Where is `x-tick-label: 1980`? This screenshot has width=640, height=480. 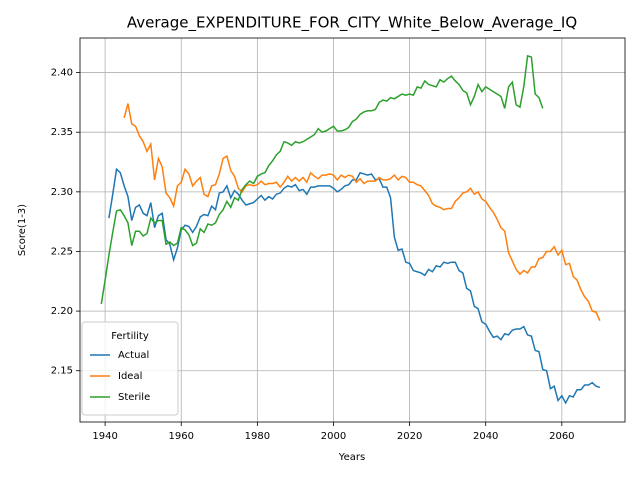 x-tick-label: 1980 is located at coordinates (257, 436).